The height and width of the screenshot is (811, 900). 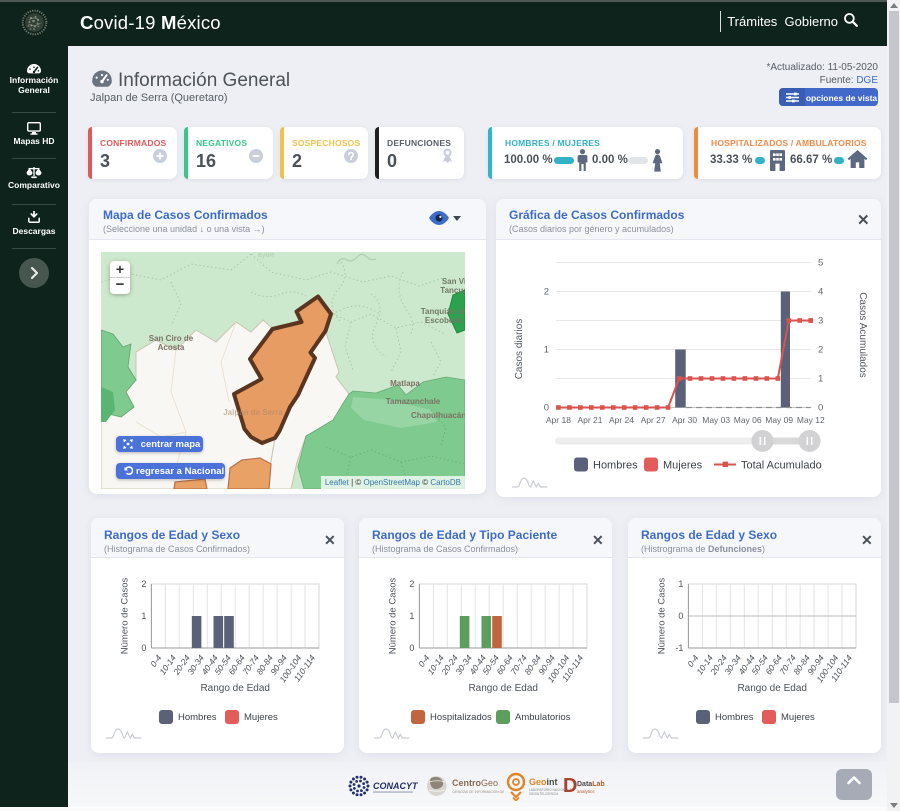 I want to click on svg-text: Apr 21, so click(x=589, y=420).